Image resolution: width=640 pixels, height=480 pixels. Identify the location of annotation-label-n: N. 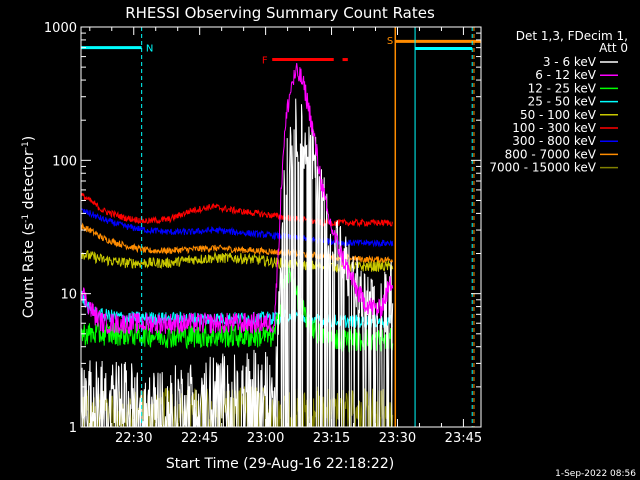
(149, 49).